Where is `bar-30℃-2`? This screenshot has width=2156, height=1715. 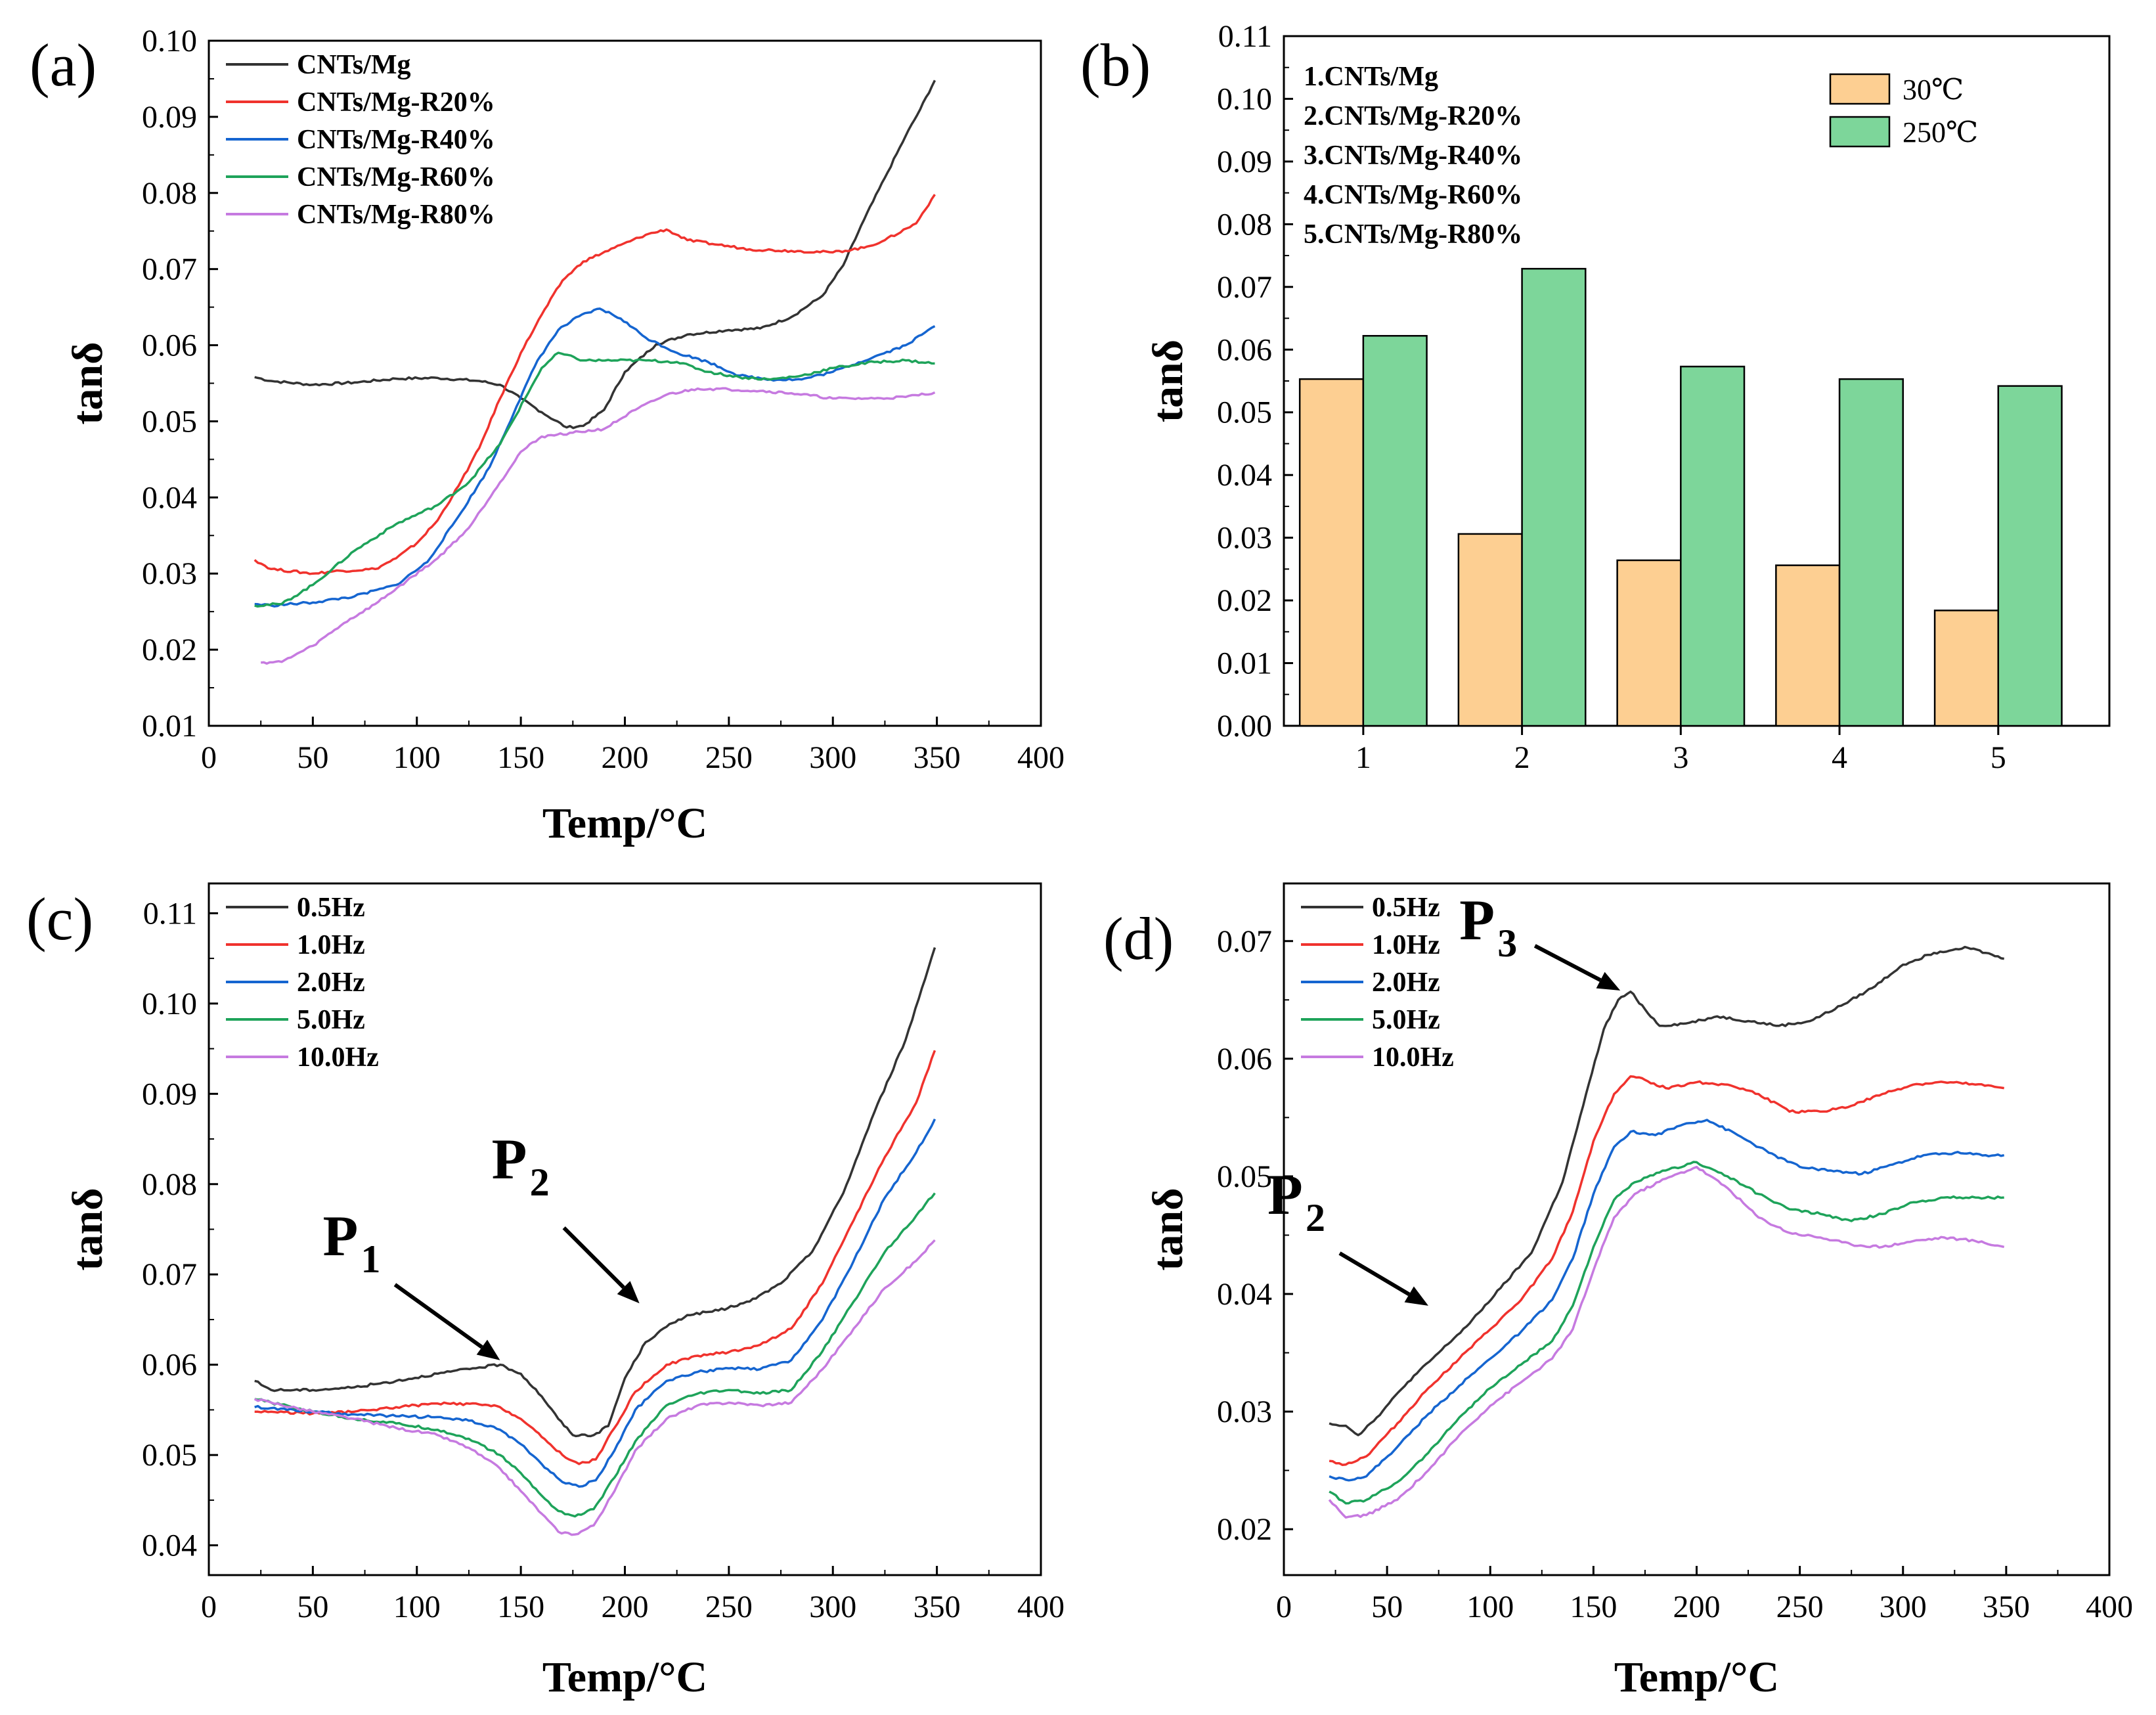 bar-30℃-2 is located at coordinates (1490, 630).